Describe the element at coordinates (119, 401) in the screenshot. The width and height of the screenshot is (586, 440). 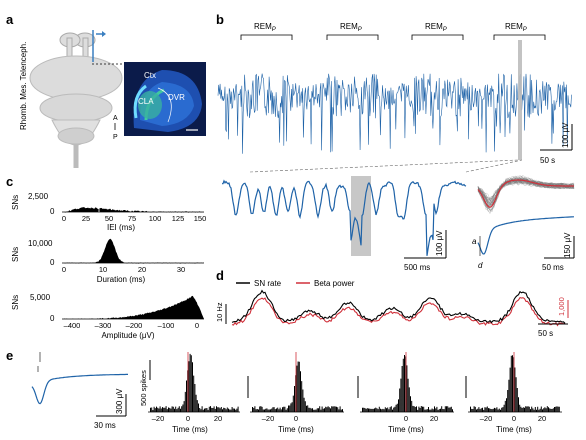
I see `e-wave-scale-amp: 300 μV` at that location.